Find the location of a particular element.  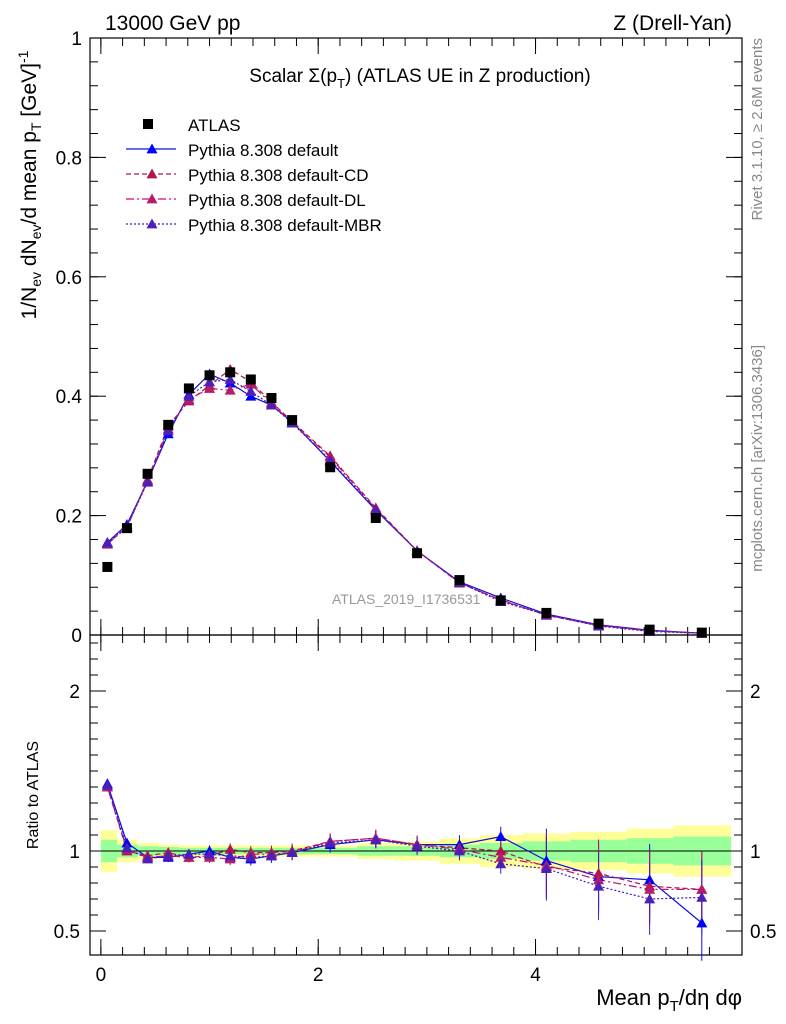

y-tick-label: 0.4 is located at coordinates (69, 397).